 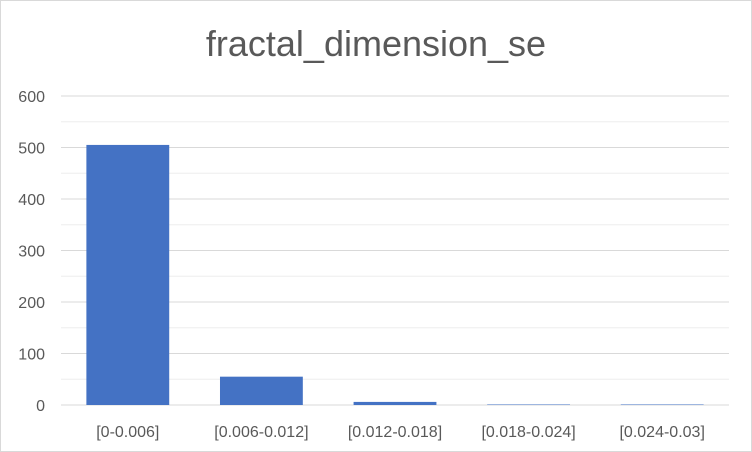 What do you see at coordinates (31, 200) in the screenshot?
I see `y-tick-label: 400` at bounding box center [31, 200].